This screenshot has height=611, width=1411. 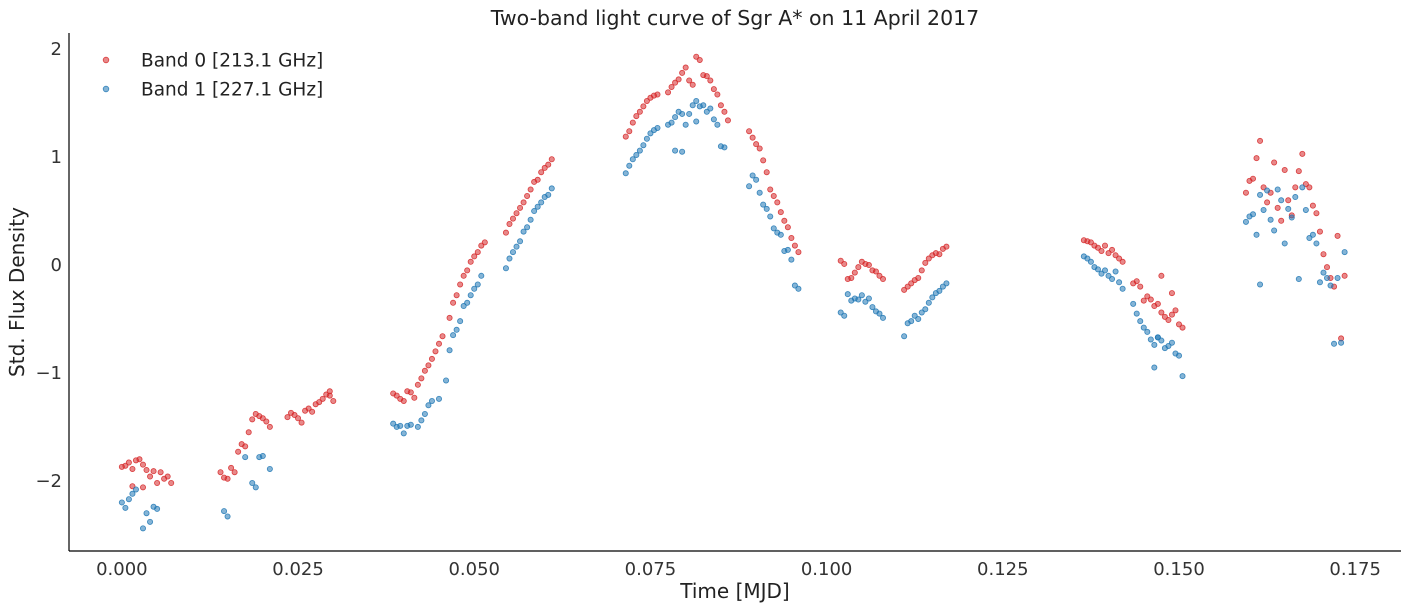 I want to click on y-axis-ticks: −2 −1 0 1 2, so click(x=48, y=265).